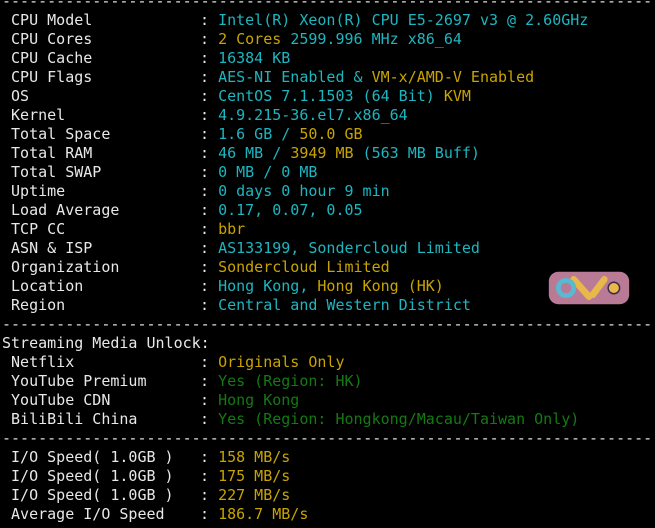  Describe the element at coordinates (327, 286) in the screenshot. I see `system-row: Location: Hong Kong, Hong Kong (HK)` at that location.